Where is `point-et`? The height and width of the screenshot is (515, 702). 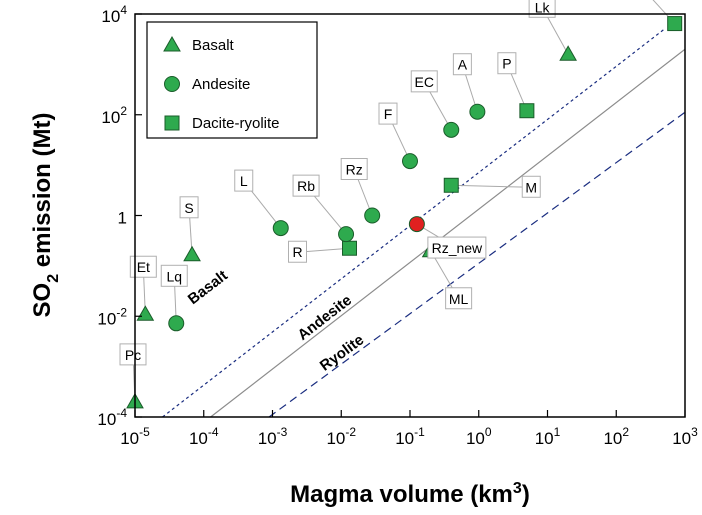
point-et is located at coordinates (145, 313).